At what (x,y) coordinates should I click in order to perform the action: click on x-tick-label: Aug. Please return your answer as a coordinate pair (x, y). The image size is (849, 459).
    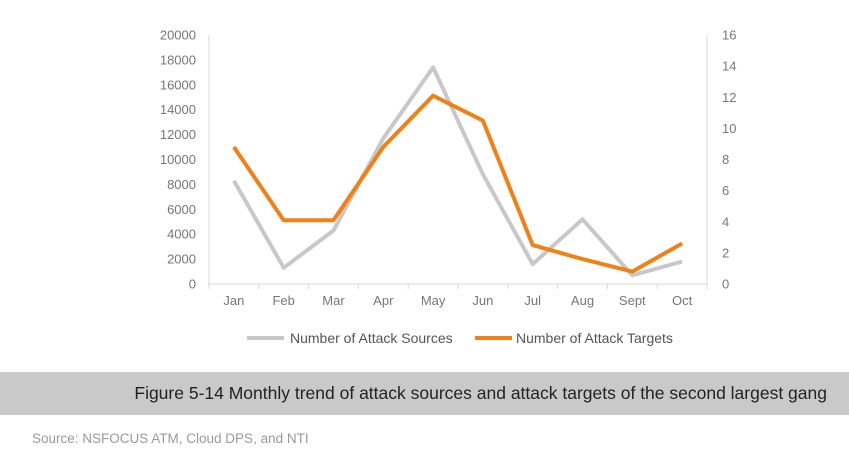
    Looking at the image, I should click on (582, 300).